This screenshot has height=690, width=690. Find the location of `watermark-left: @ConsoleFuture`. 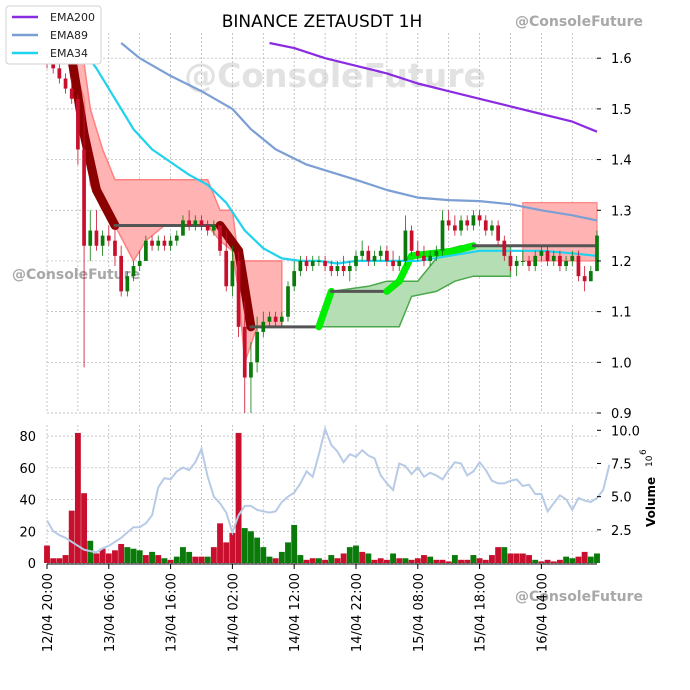

watermark-left: @ConsoleFuture is located at coordinates (76, 275).